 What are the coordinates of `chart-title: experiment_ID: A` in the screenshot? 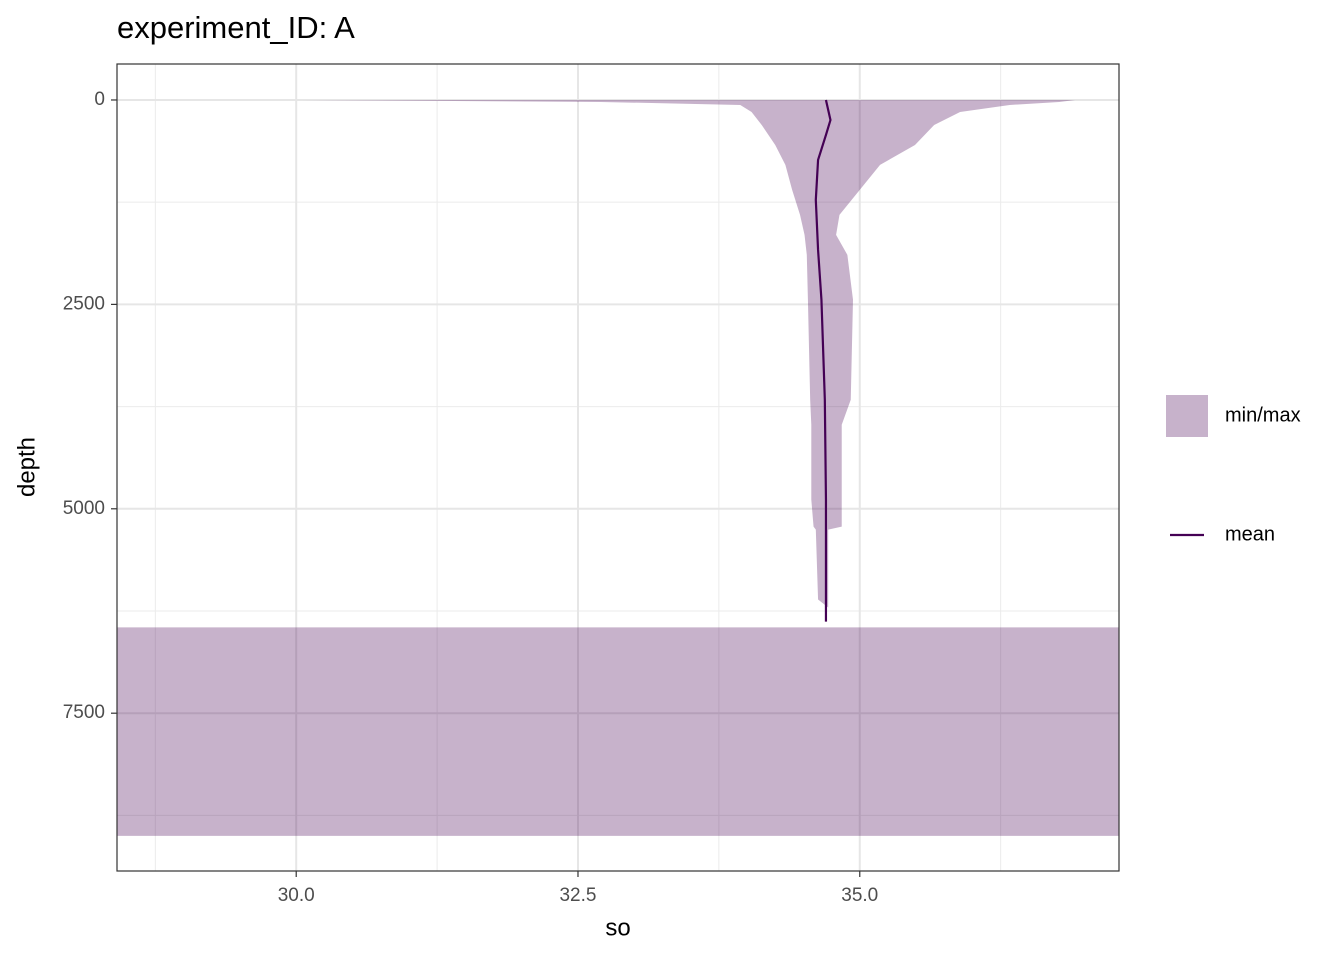 It's located at (236, 27).